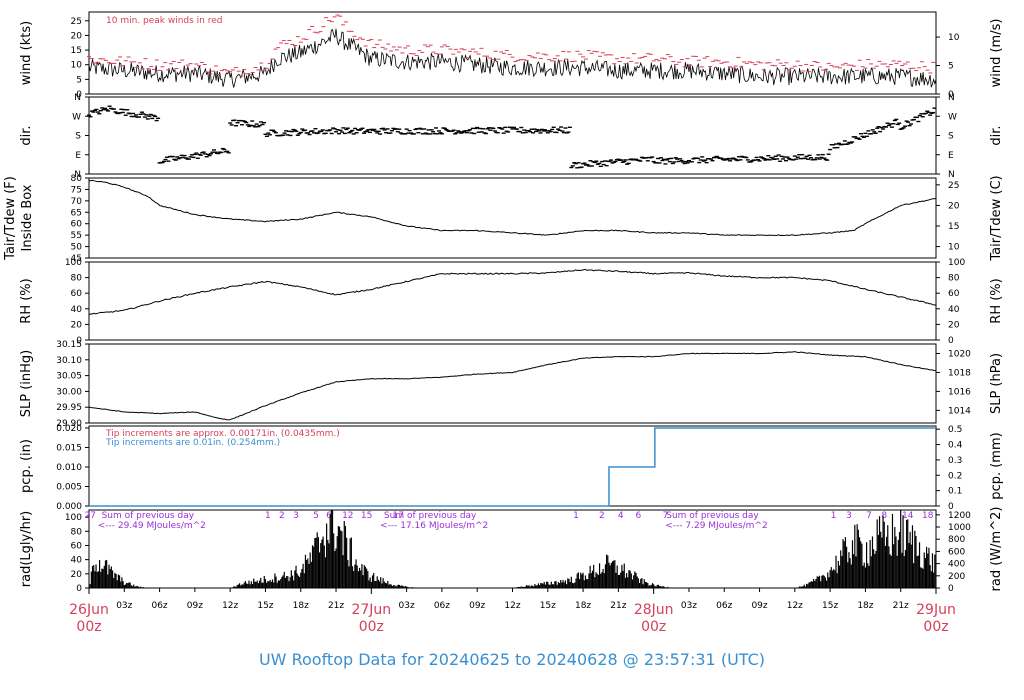 This screenshot has width=1024, height=700. I want to click on temp-left-tick-label: 60, so click(77, 225).